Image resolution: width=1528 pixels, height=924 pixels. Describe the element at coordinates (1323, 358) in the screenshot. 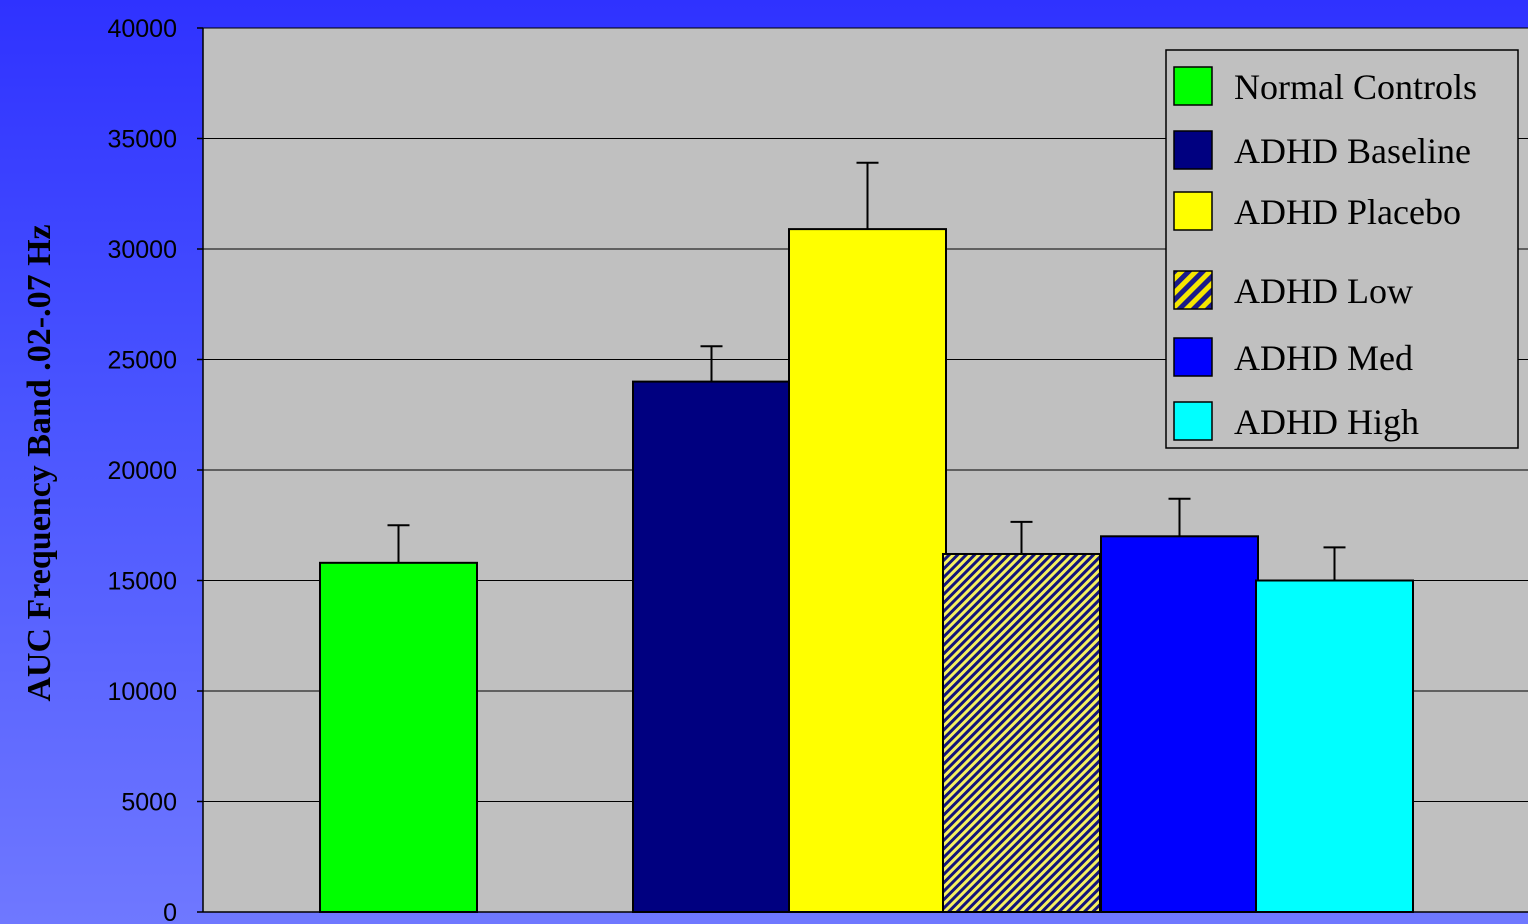

I see `legend-label: ADHD Med` at that location.